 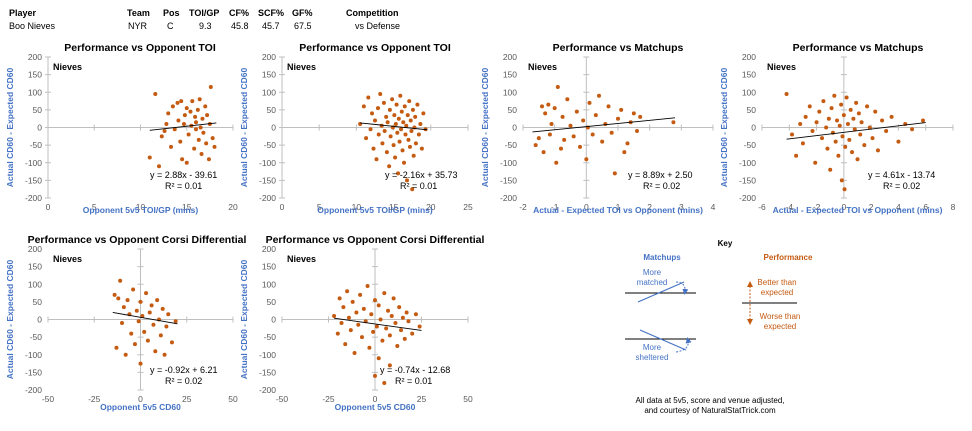 What do you see at coordinates (618, 210) in the screenshot?
I see `x-axis-label: Actual - Expected TOI vs Opponent (mins)` at bounding box center [618, 210].